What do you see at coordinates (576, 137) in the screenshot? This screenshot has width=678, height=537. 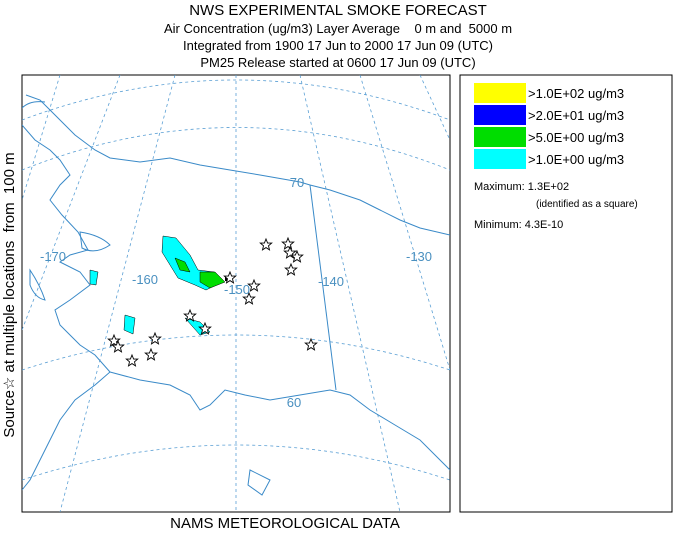 I see `legend-label: >5.0E+00 ug/m3` at bounding box center [576, 137].